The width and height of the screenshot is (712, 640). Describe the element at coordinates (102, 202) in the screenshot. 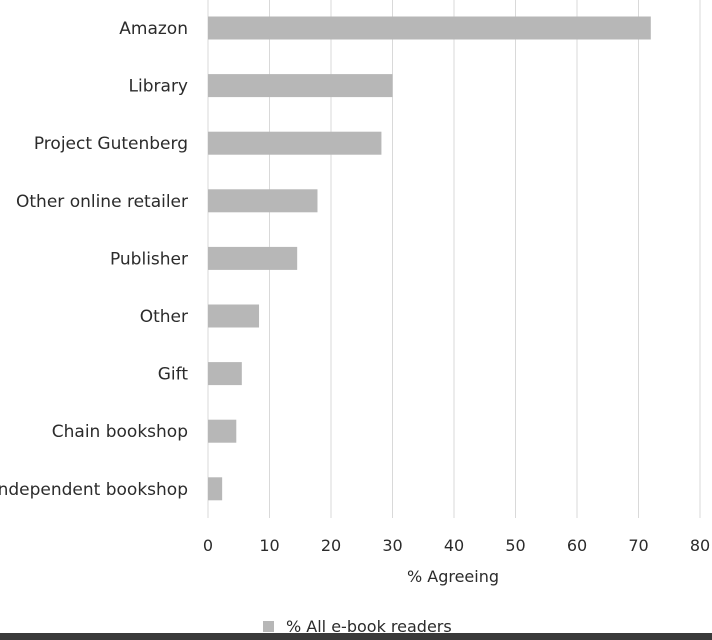

I see `category-label: Other online retailer` at that location.